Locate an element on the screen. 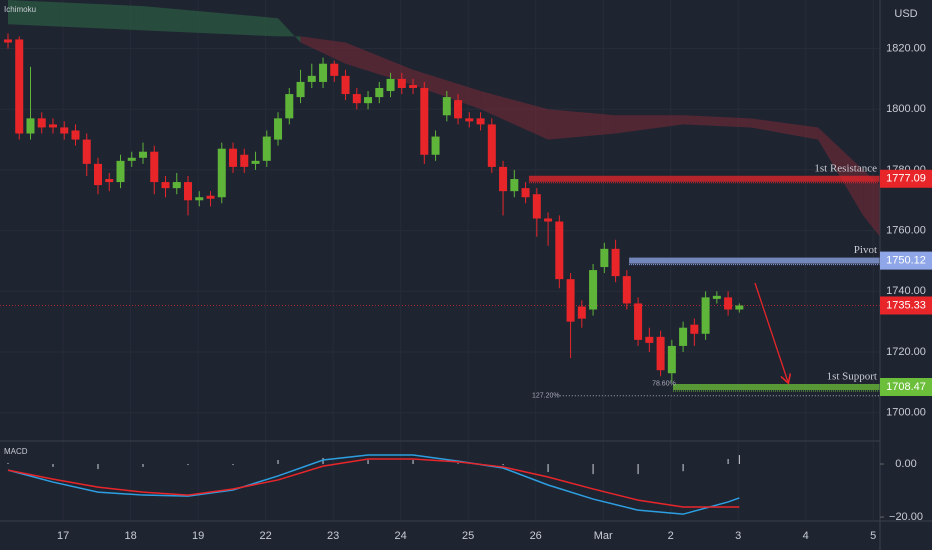 The image size is (932, 550). y-tick-label: 1740.00 is located at coordinates (906, 291).